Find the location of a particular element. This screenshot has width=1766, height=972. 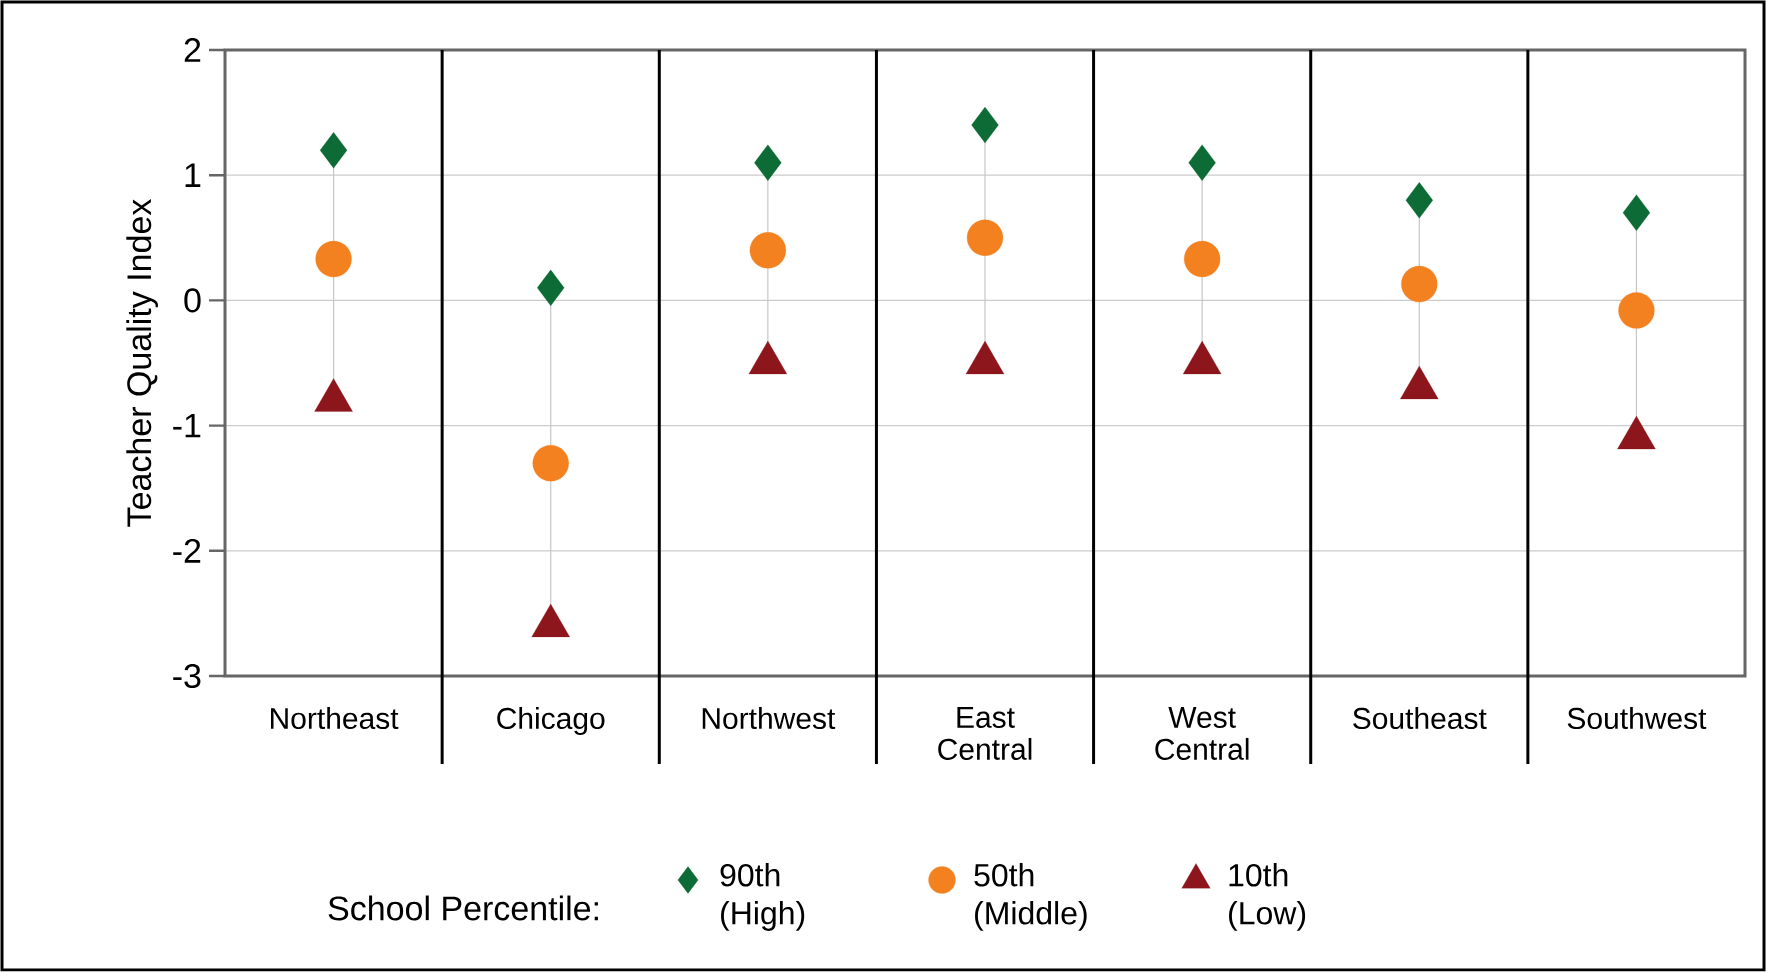

legend-title: School Percentile: is located at coordinates (463, 908).